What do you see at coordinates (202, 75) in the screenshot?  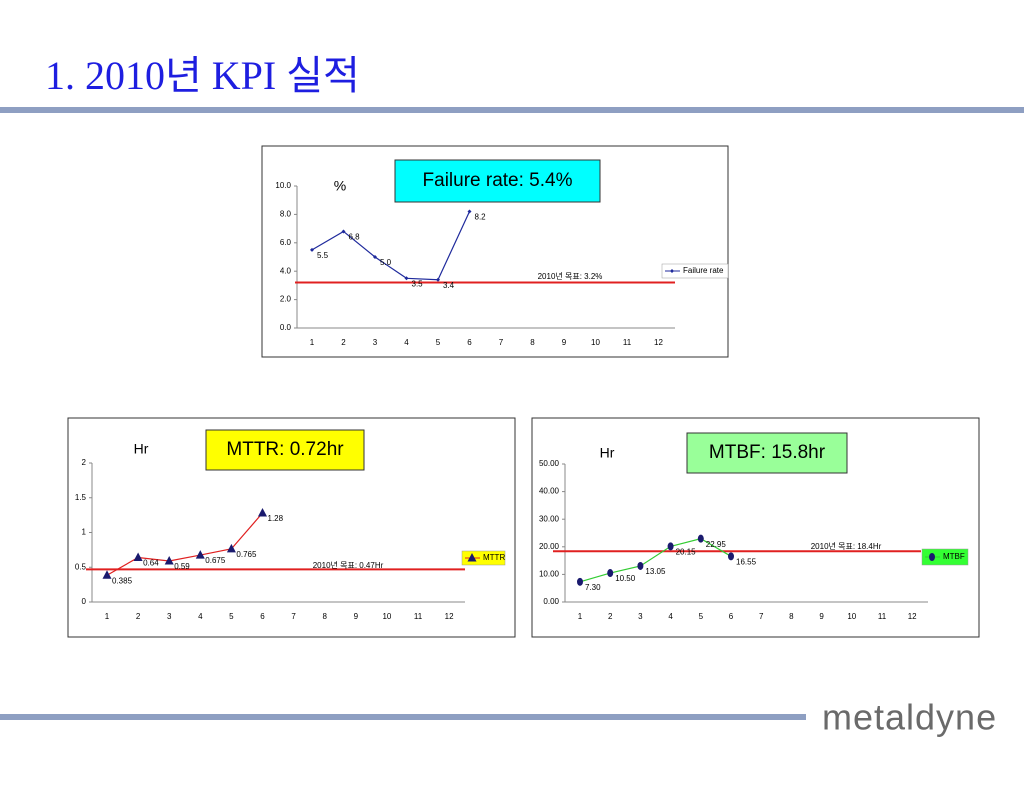 I see `slide-title: 1. 2010년 KPI 실적` at bounding box center [202, 75].